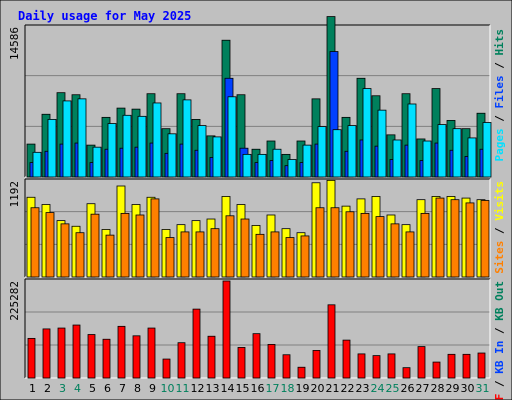 This screenshot has height=400, width=512. I want to click on x-tick-label: 11, so click(183, 388).